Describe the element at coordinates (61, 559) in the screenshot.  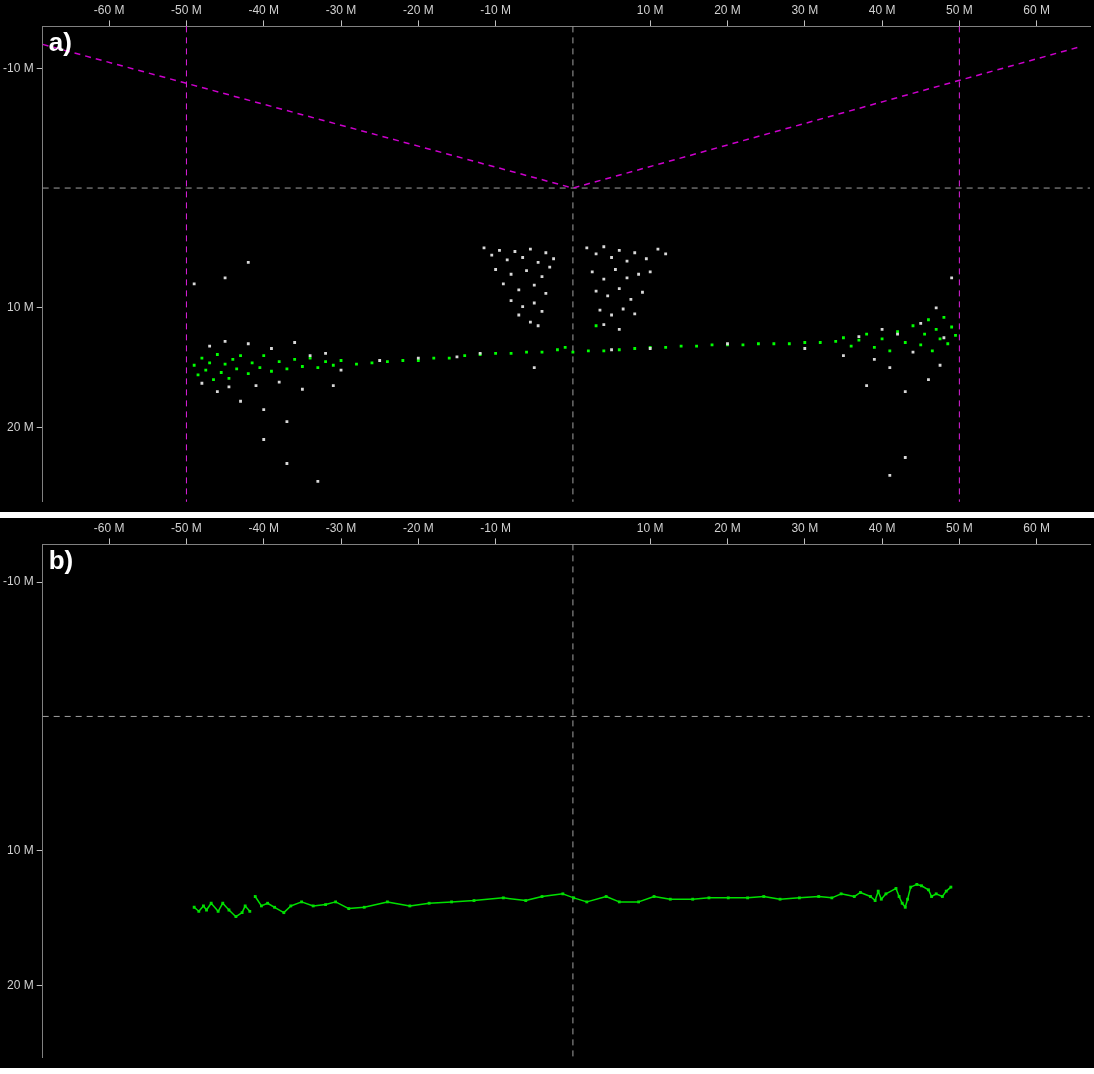
I see `chart-title: b)` at that location.